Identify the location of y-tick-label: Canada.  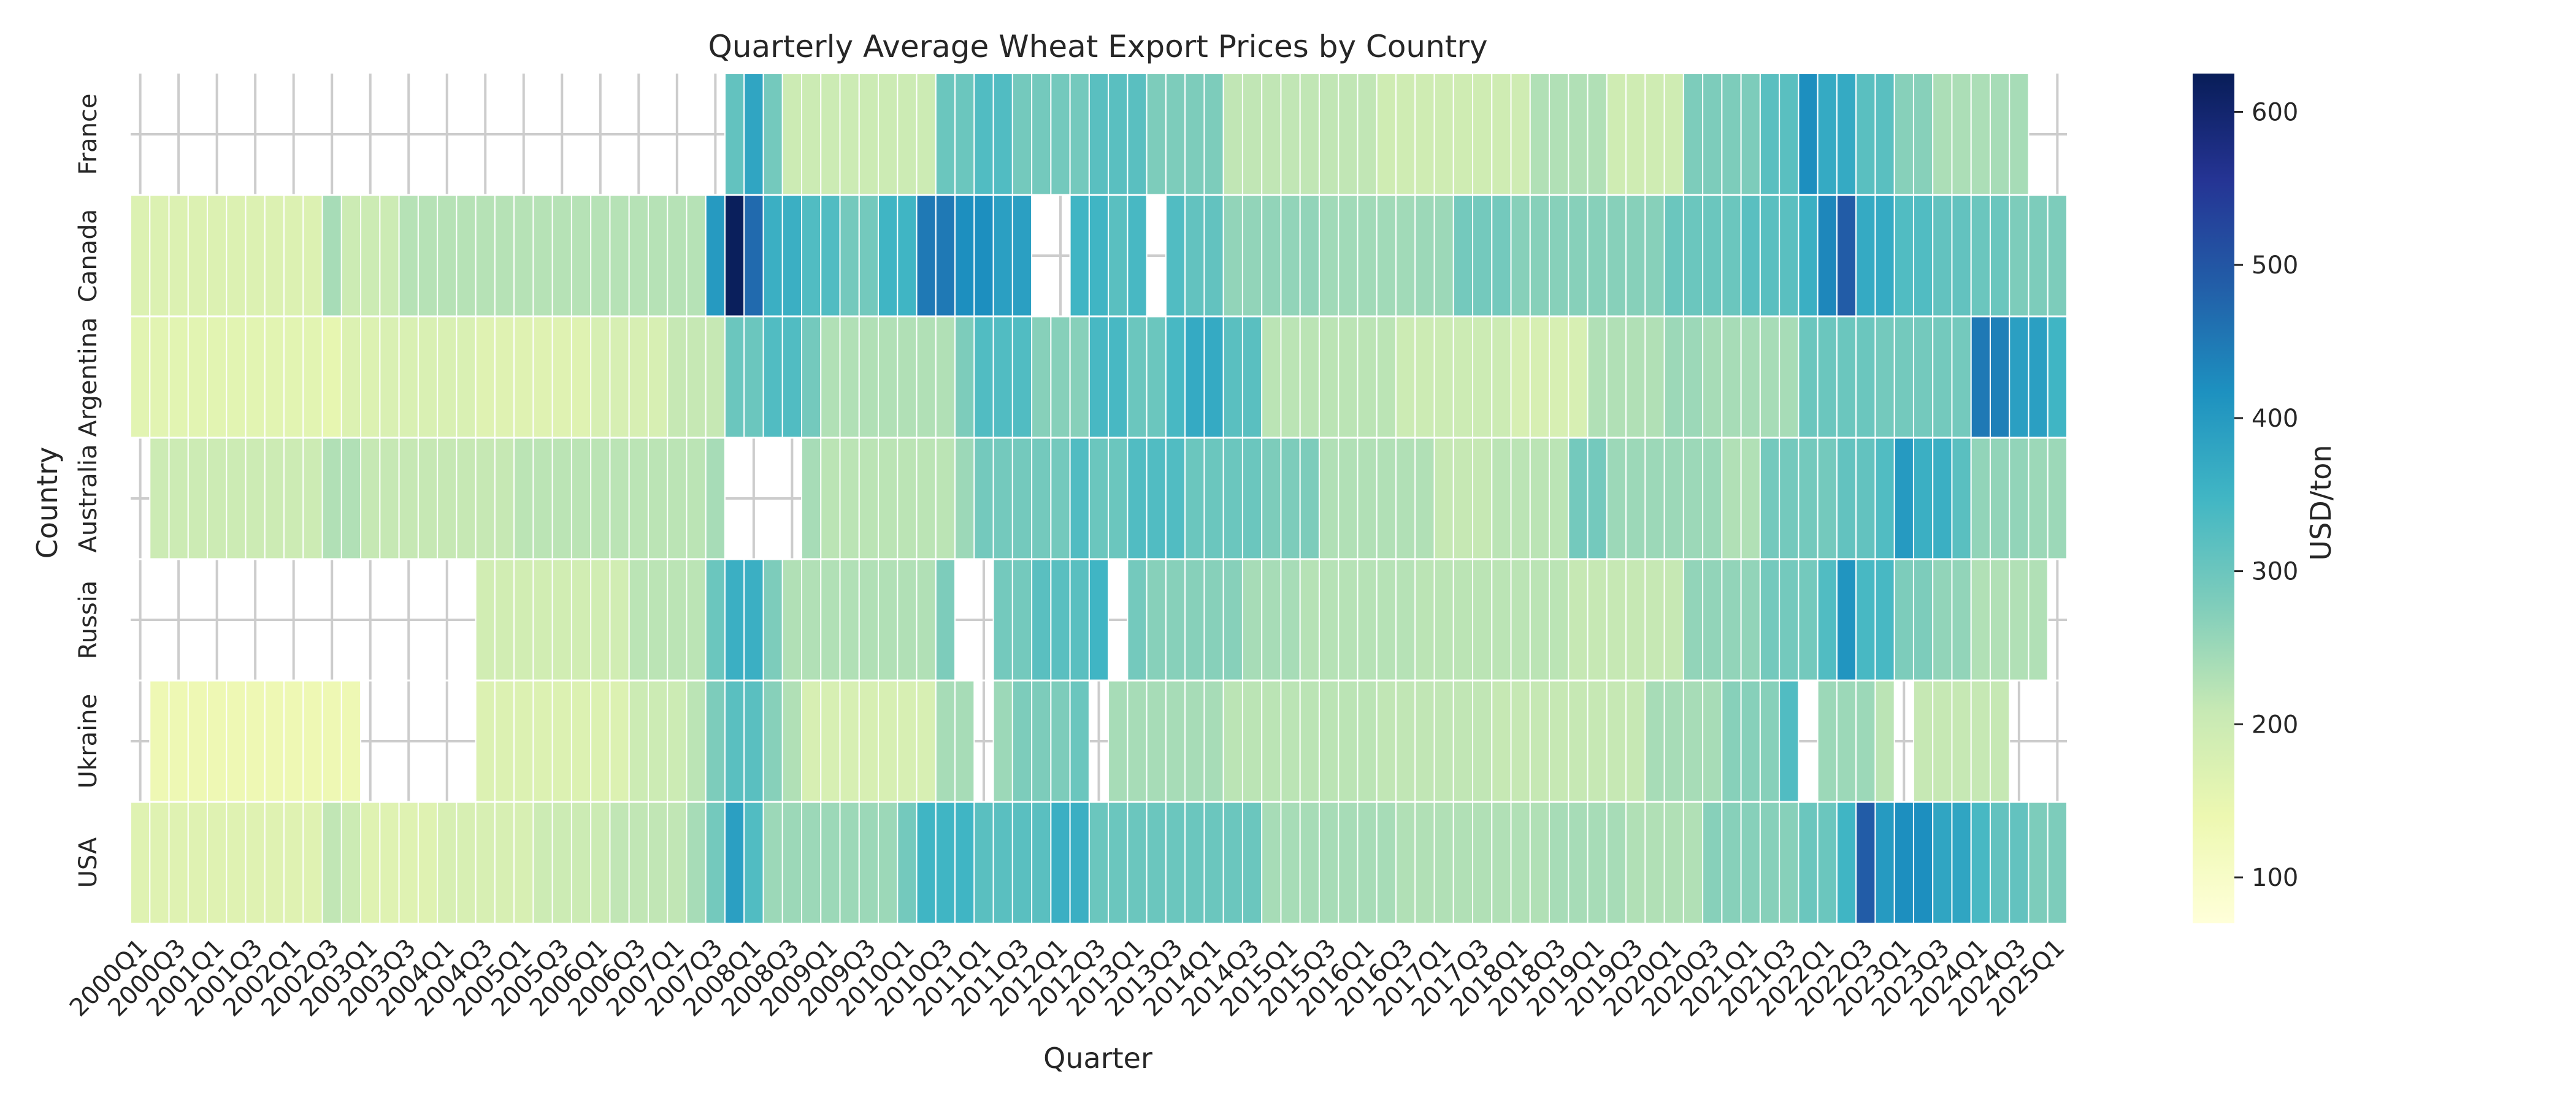
(88, 255).